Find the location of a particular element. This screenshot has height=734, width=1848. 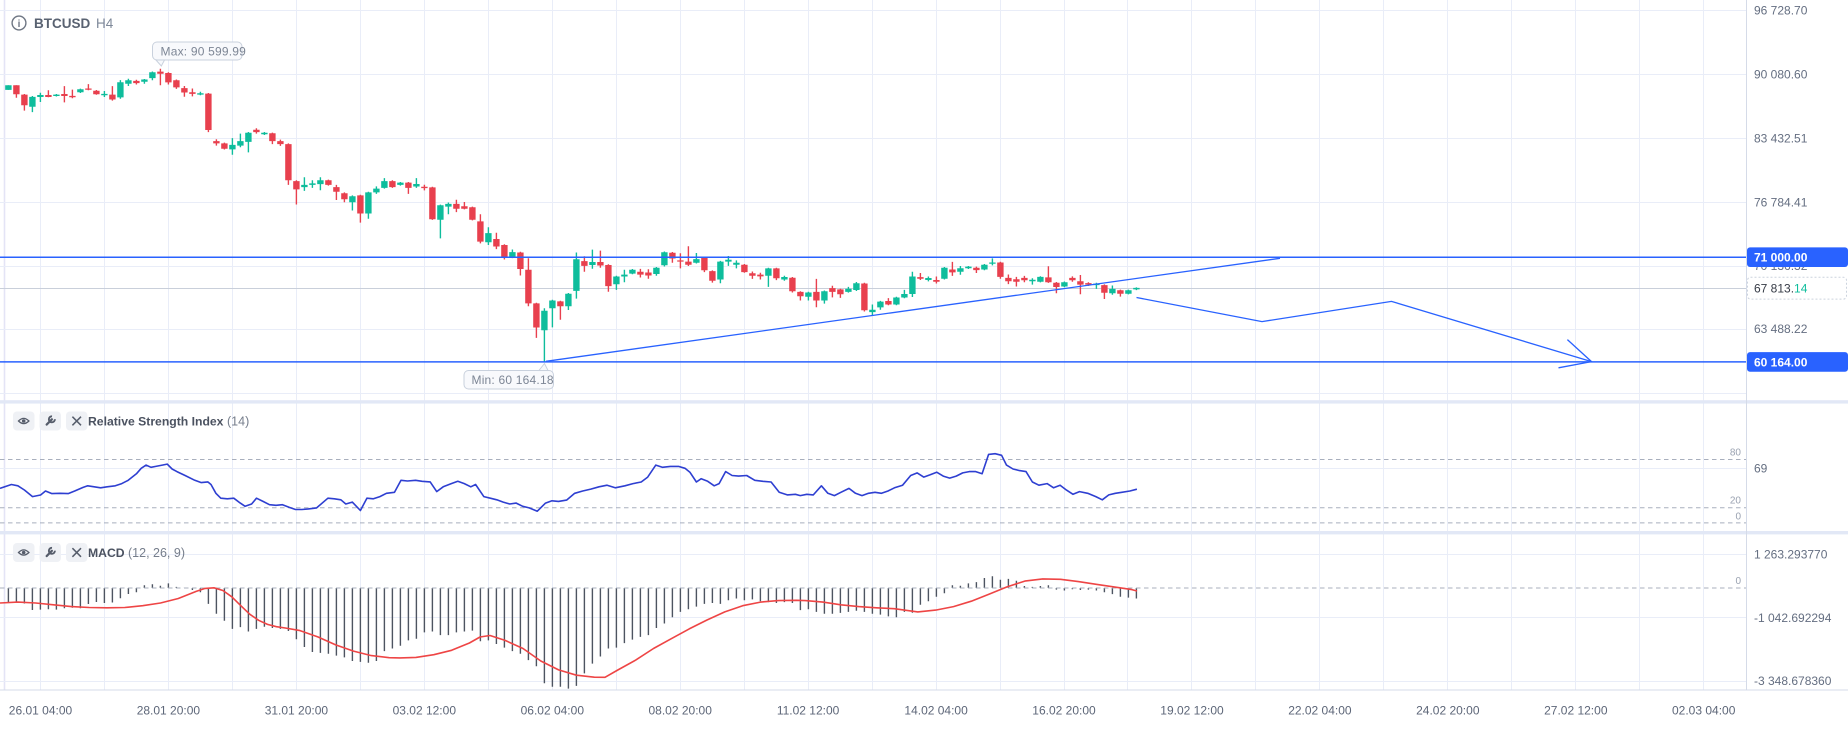

svg-text: MACD is located at coordinates (106, 553).